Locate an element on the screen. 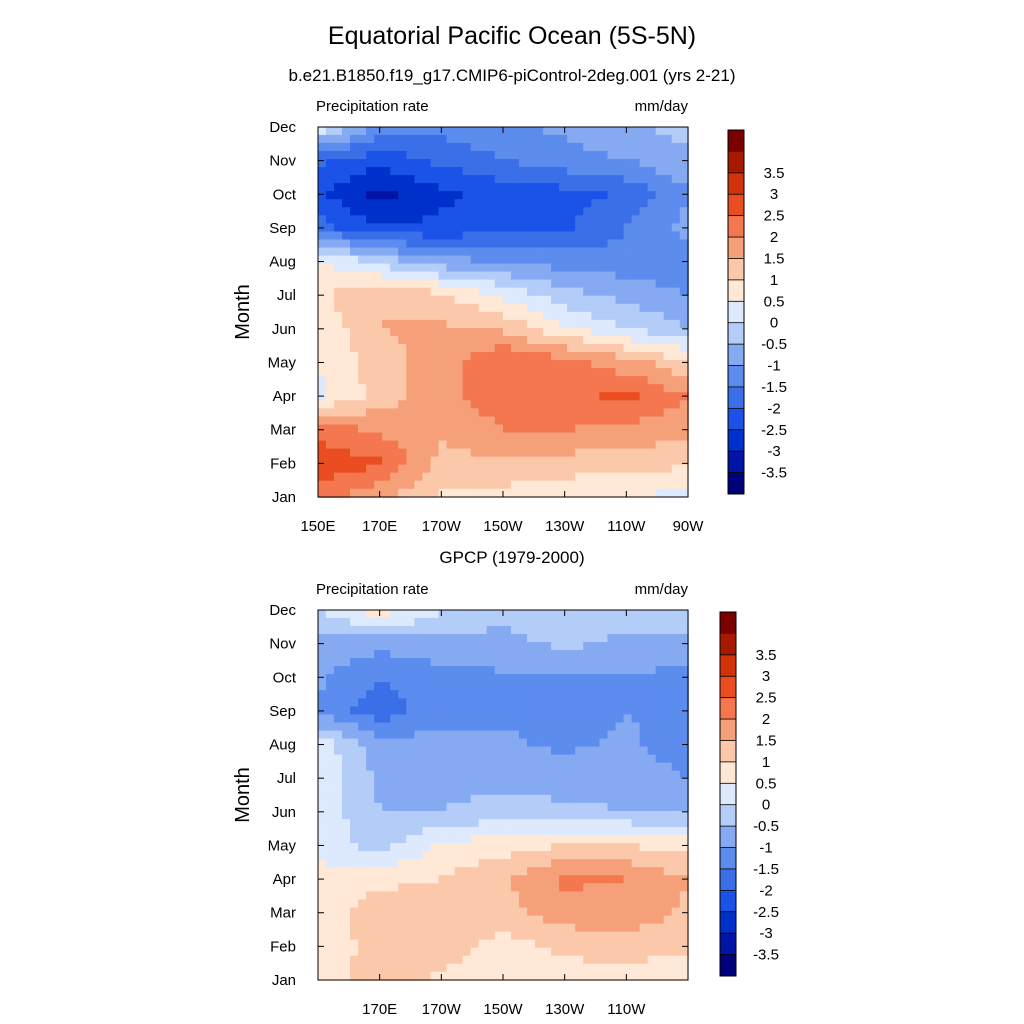 Image resolution: width=1024 pixels, height=1024 pixels. x-tick-label: 170E is located at coordinates (379, 1009).